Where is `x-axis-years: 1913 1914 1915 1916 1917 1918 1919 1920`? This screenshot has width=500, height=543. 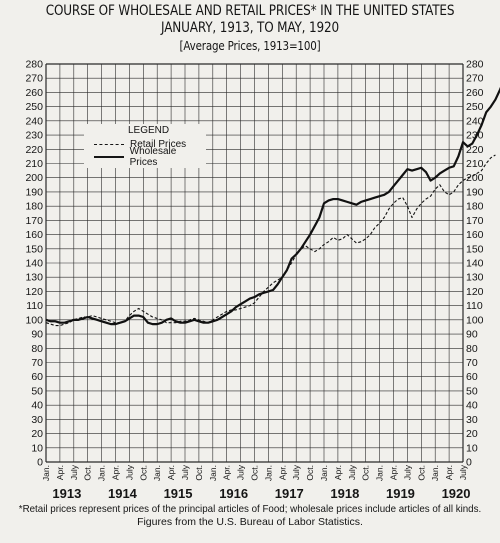 x-axis-years: 1913 1914 1915 1916 1917 1918 1919 1920 is located at coordinates (261, 493).